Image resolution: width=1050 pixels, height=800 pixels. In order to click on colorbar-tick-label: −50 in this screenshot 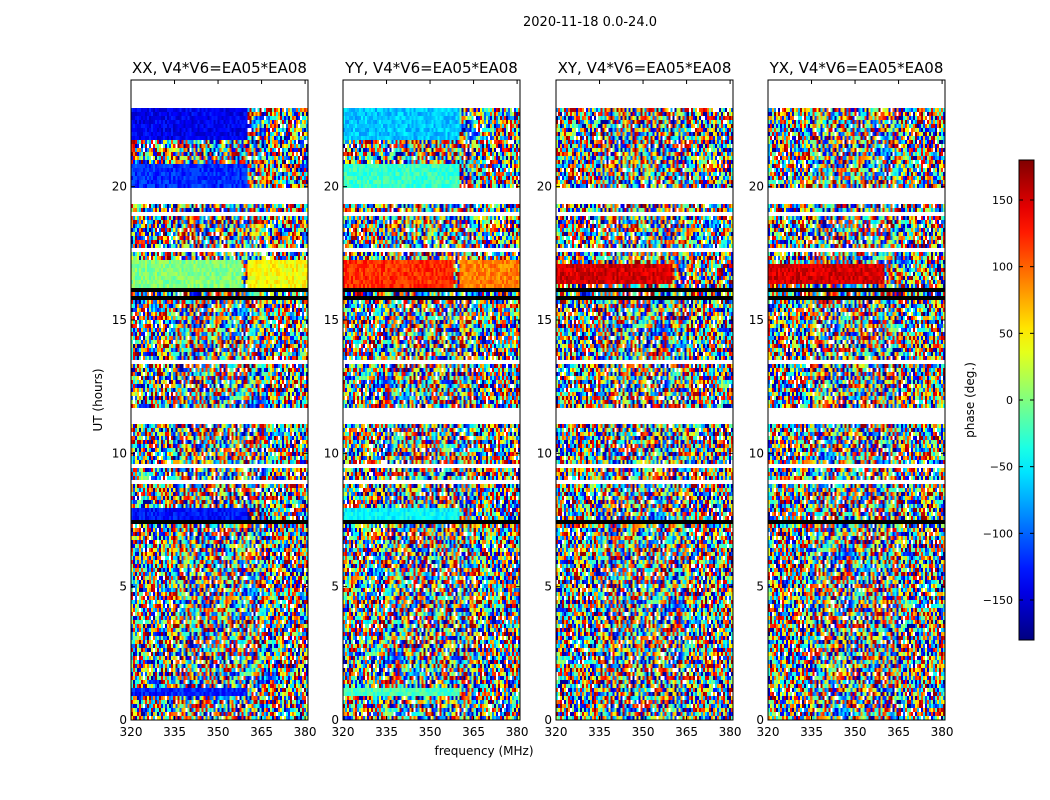, I will do `click(1001, 467)`.